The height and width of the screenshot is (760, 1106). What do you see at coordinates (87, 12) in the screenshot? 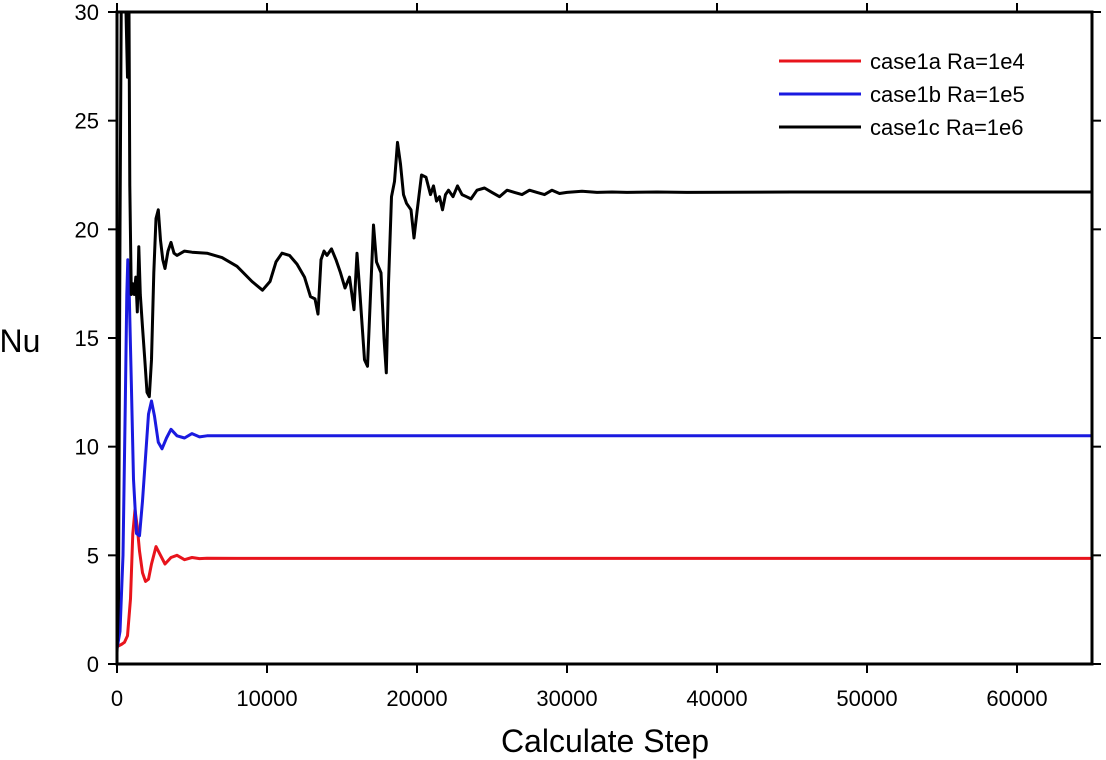
I see `y-tick-label: 30` at bounding box center [87, 12].